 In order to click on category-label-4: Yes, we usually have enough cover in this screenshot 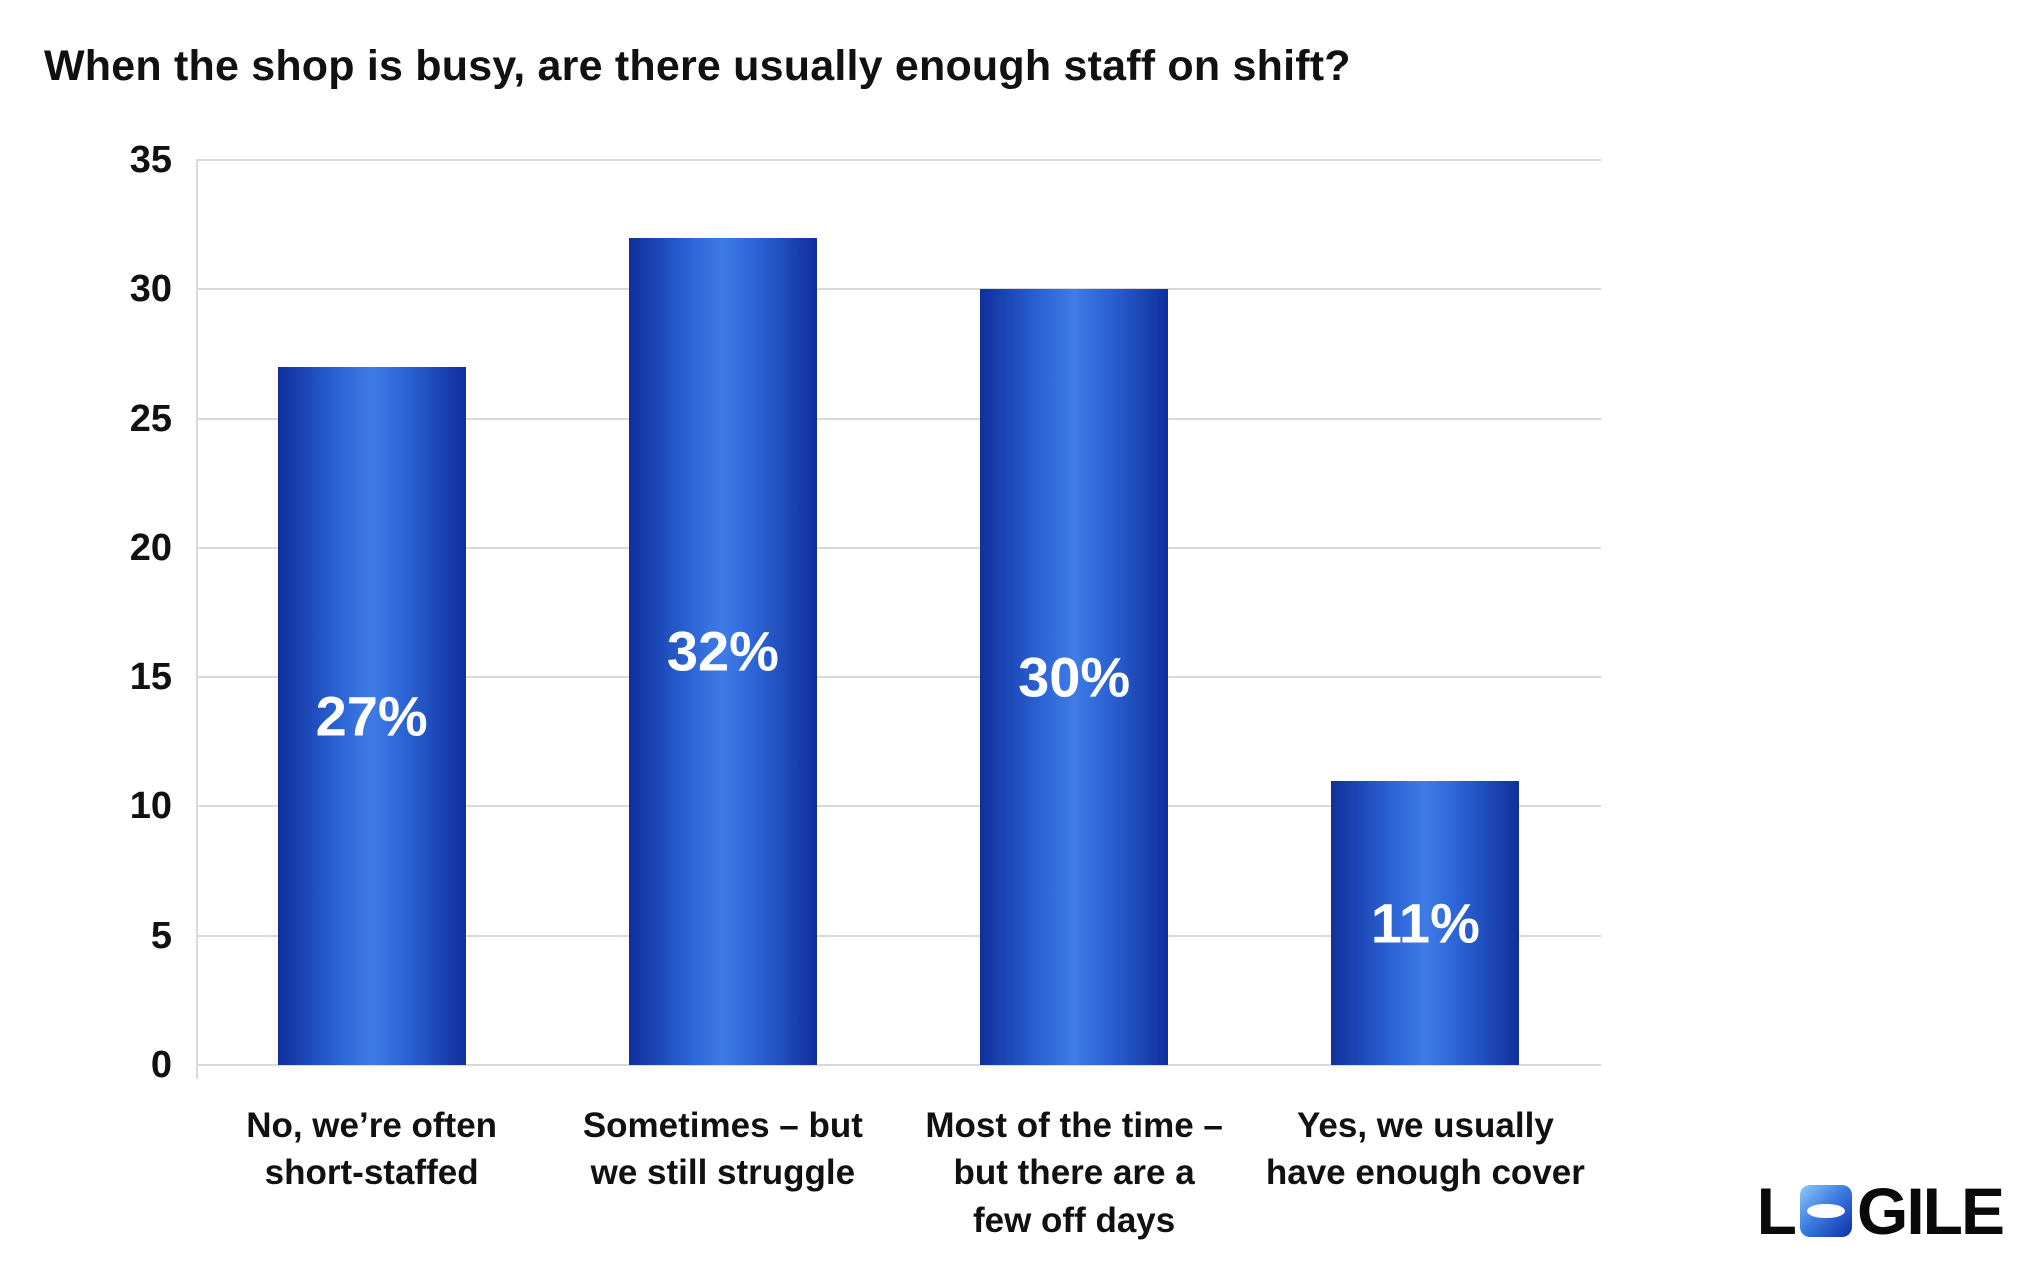, I will do `click(1425, 1149)`.